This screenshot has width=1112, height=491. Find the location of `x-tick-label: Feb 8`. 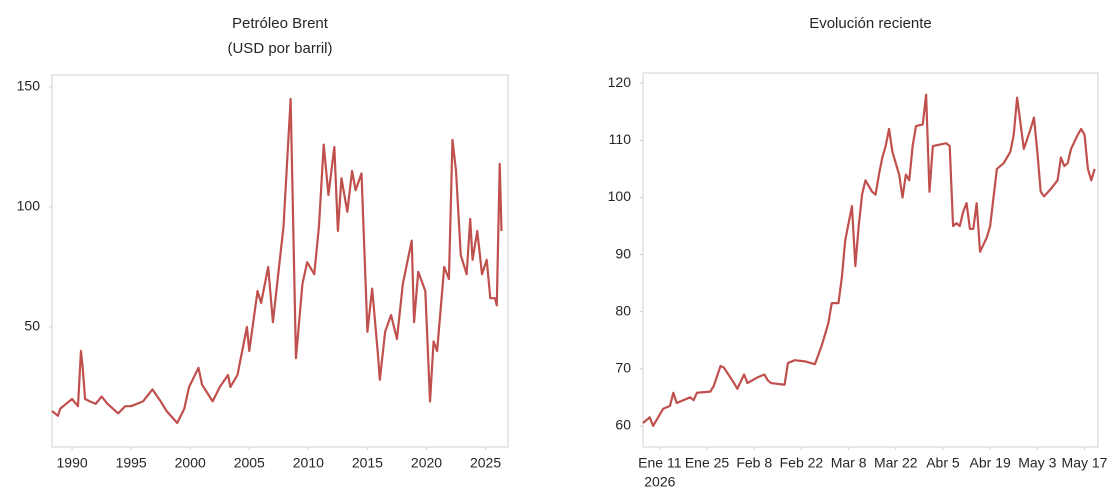

x-tick-label: Feb 8 is located at coordinates (754, 463).